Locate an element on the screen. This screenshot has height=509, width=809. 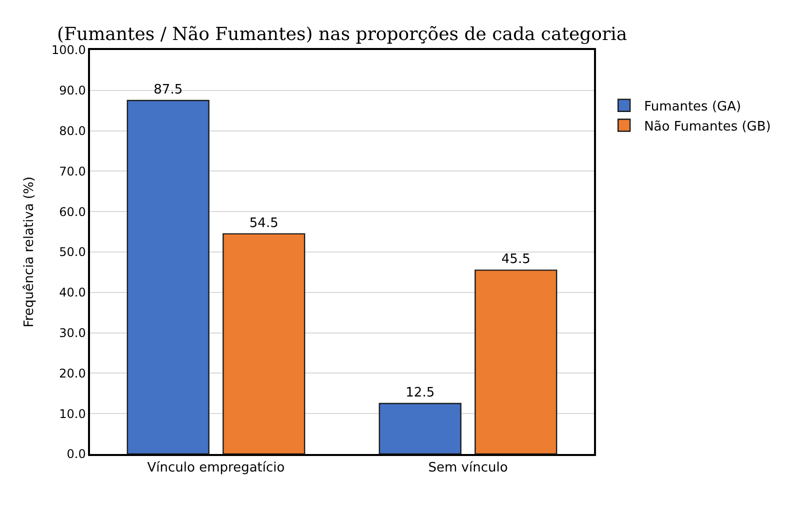
y-tick-label: 70.0 is located at coordinates (72, 171).